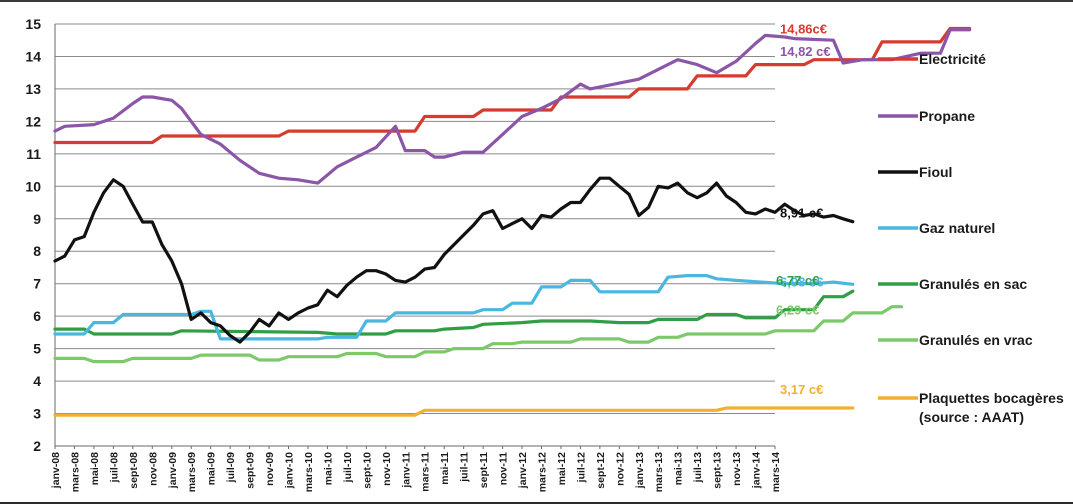  I want to click on x-tick-label: nov-10, so click(387, 469).